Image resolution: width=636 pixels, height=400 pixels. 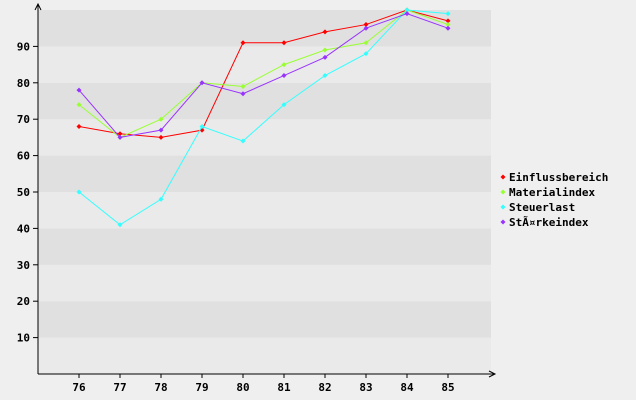 I want to click on y-axis-arrow, so click(x=38, y=6).